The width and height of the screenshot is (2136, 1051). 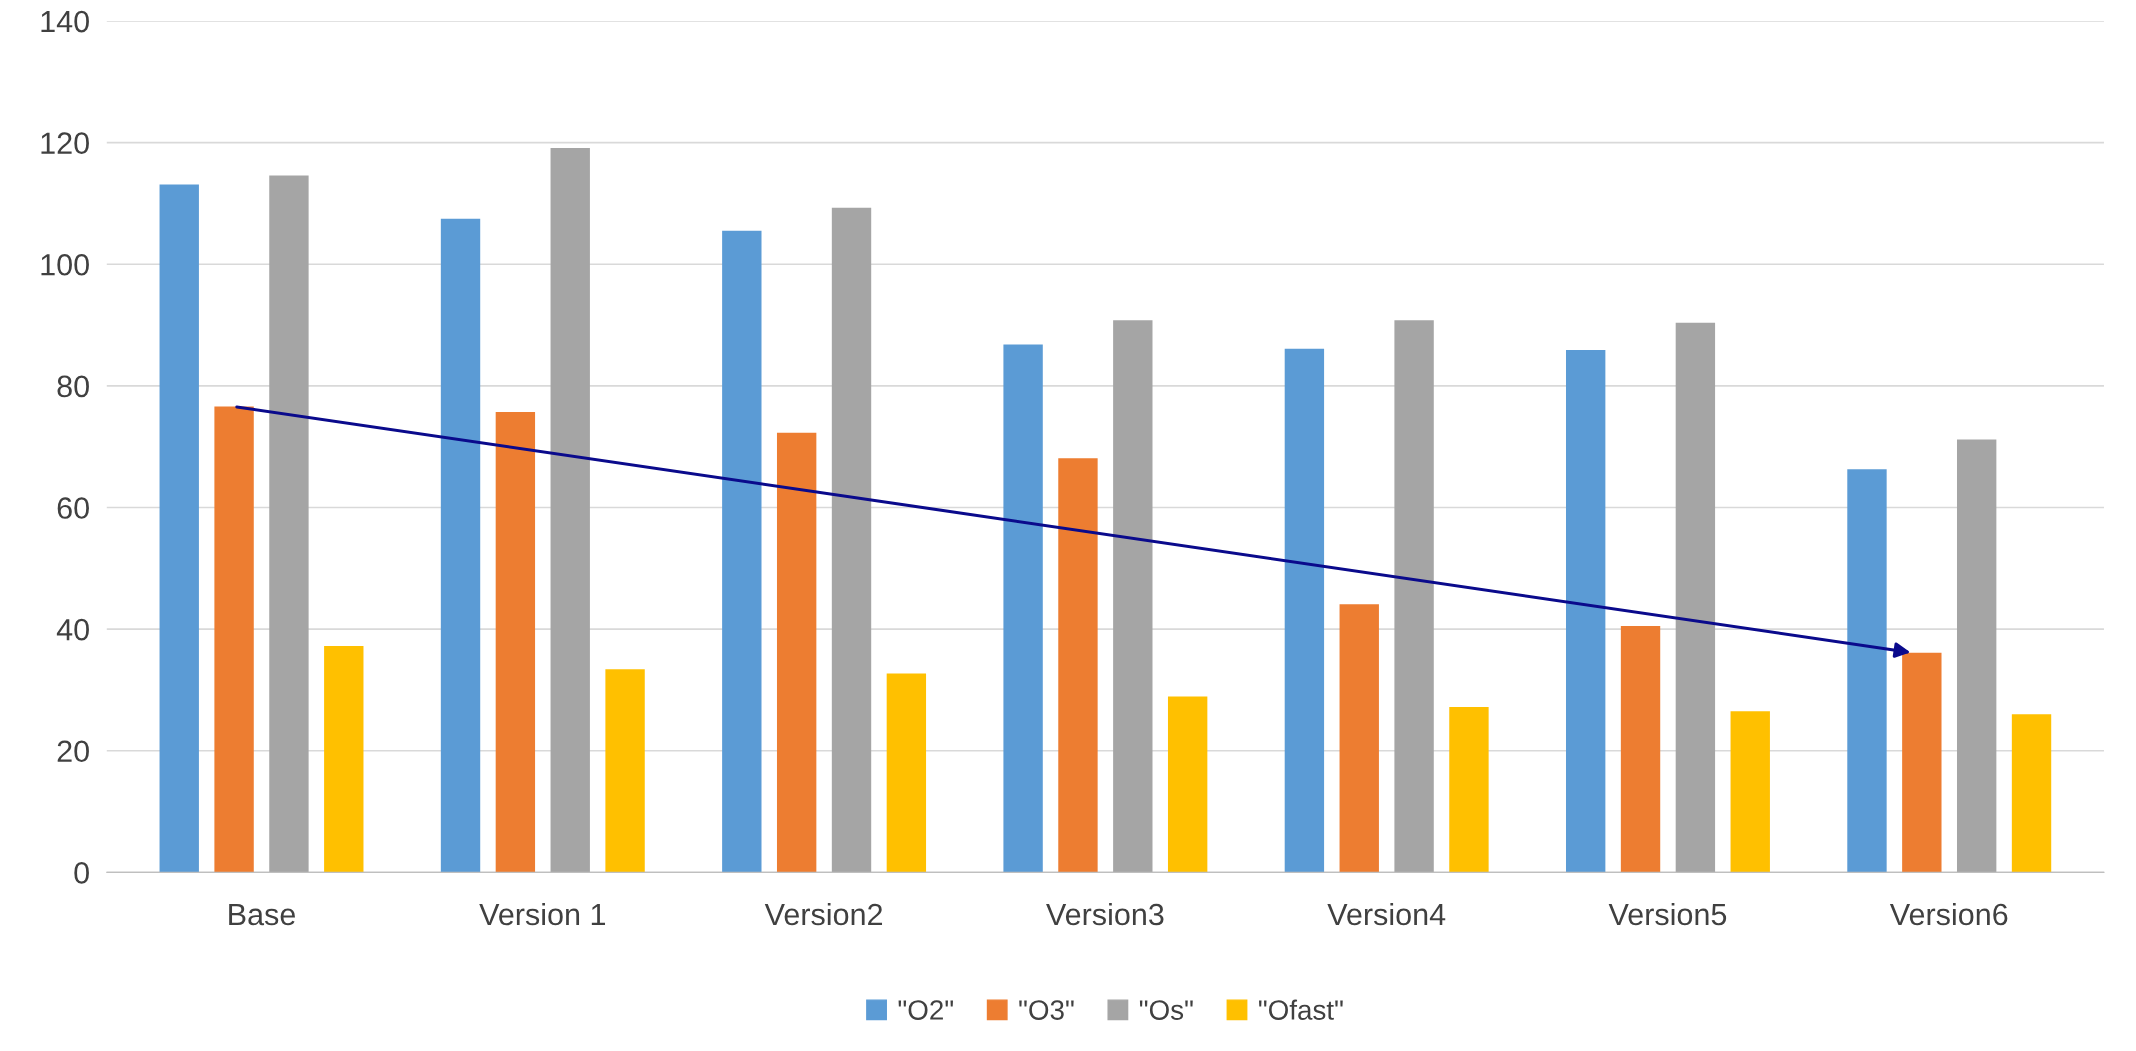 I want to click on y-tick-label: 0, so click(x=81, y=873).